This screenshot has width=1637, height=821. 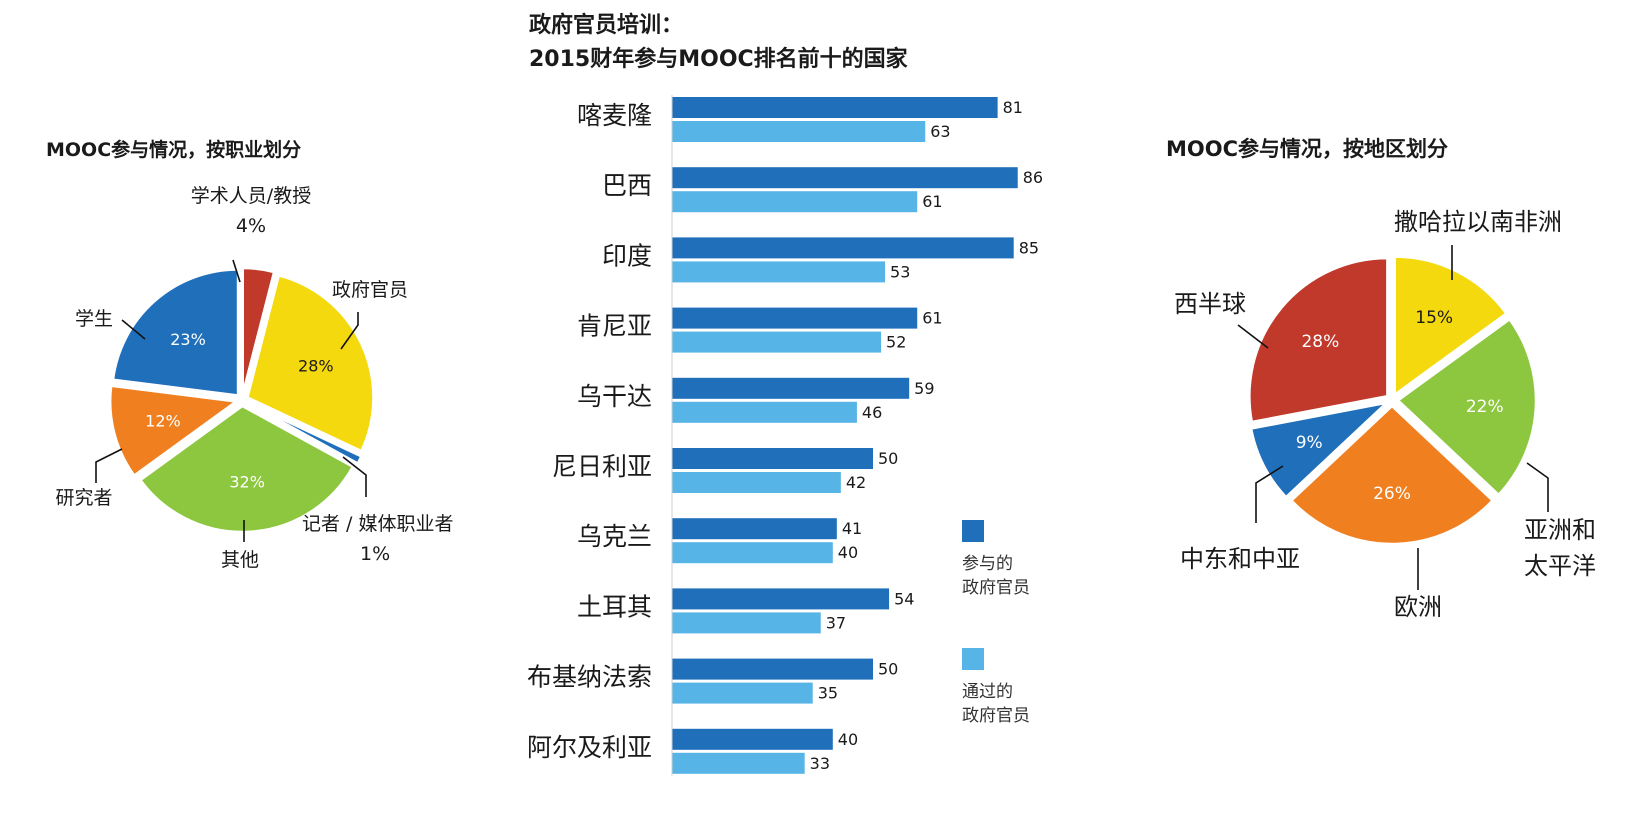 What do you see at coordinates (1013, 107) in the screenshot?
I see `bar-value-label: 81` at bounding box center [1013, 107].